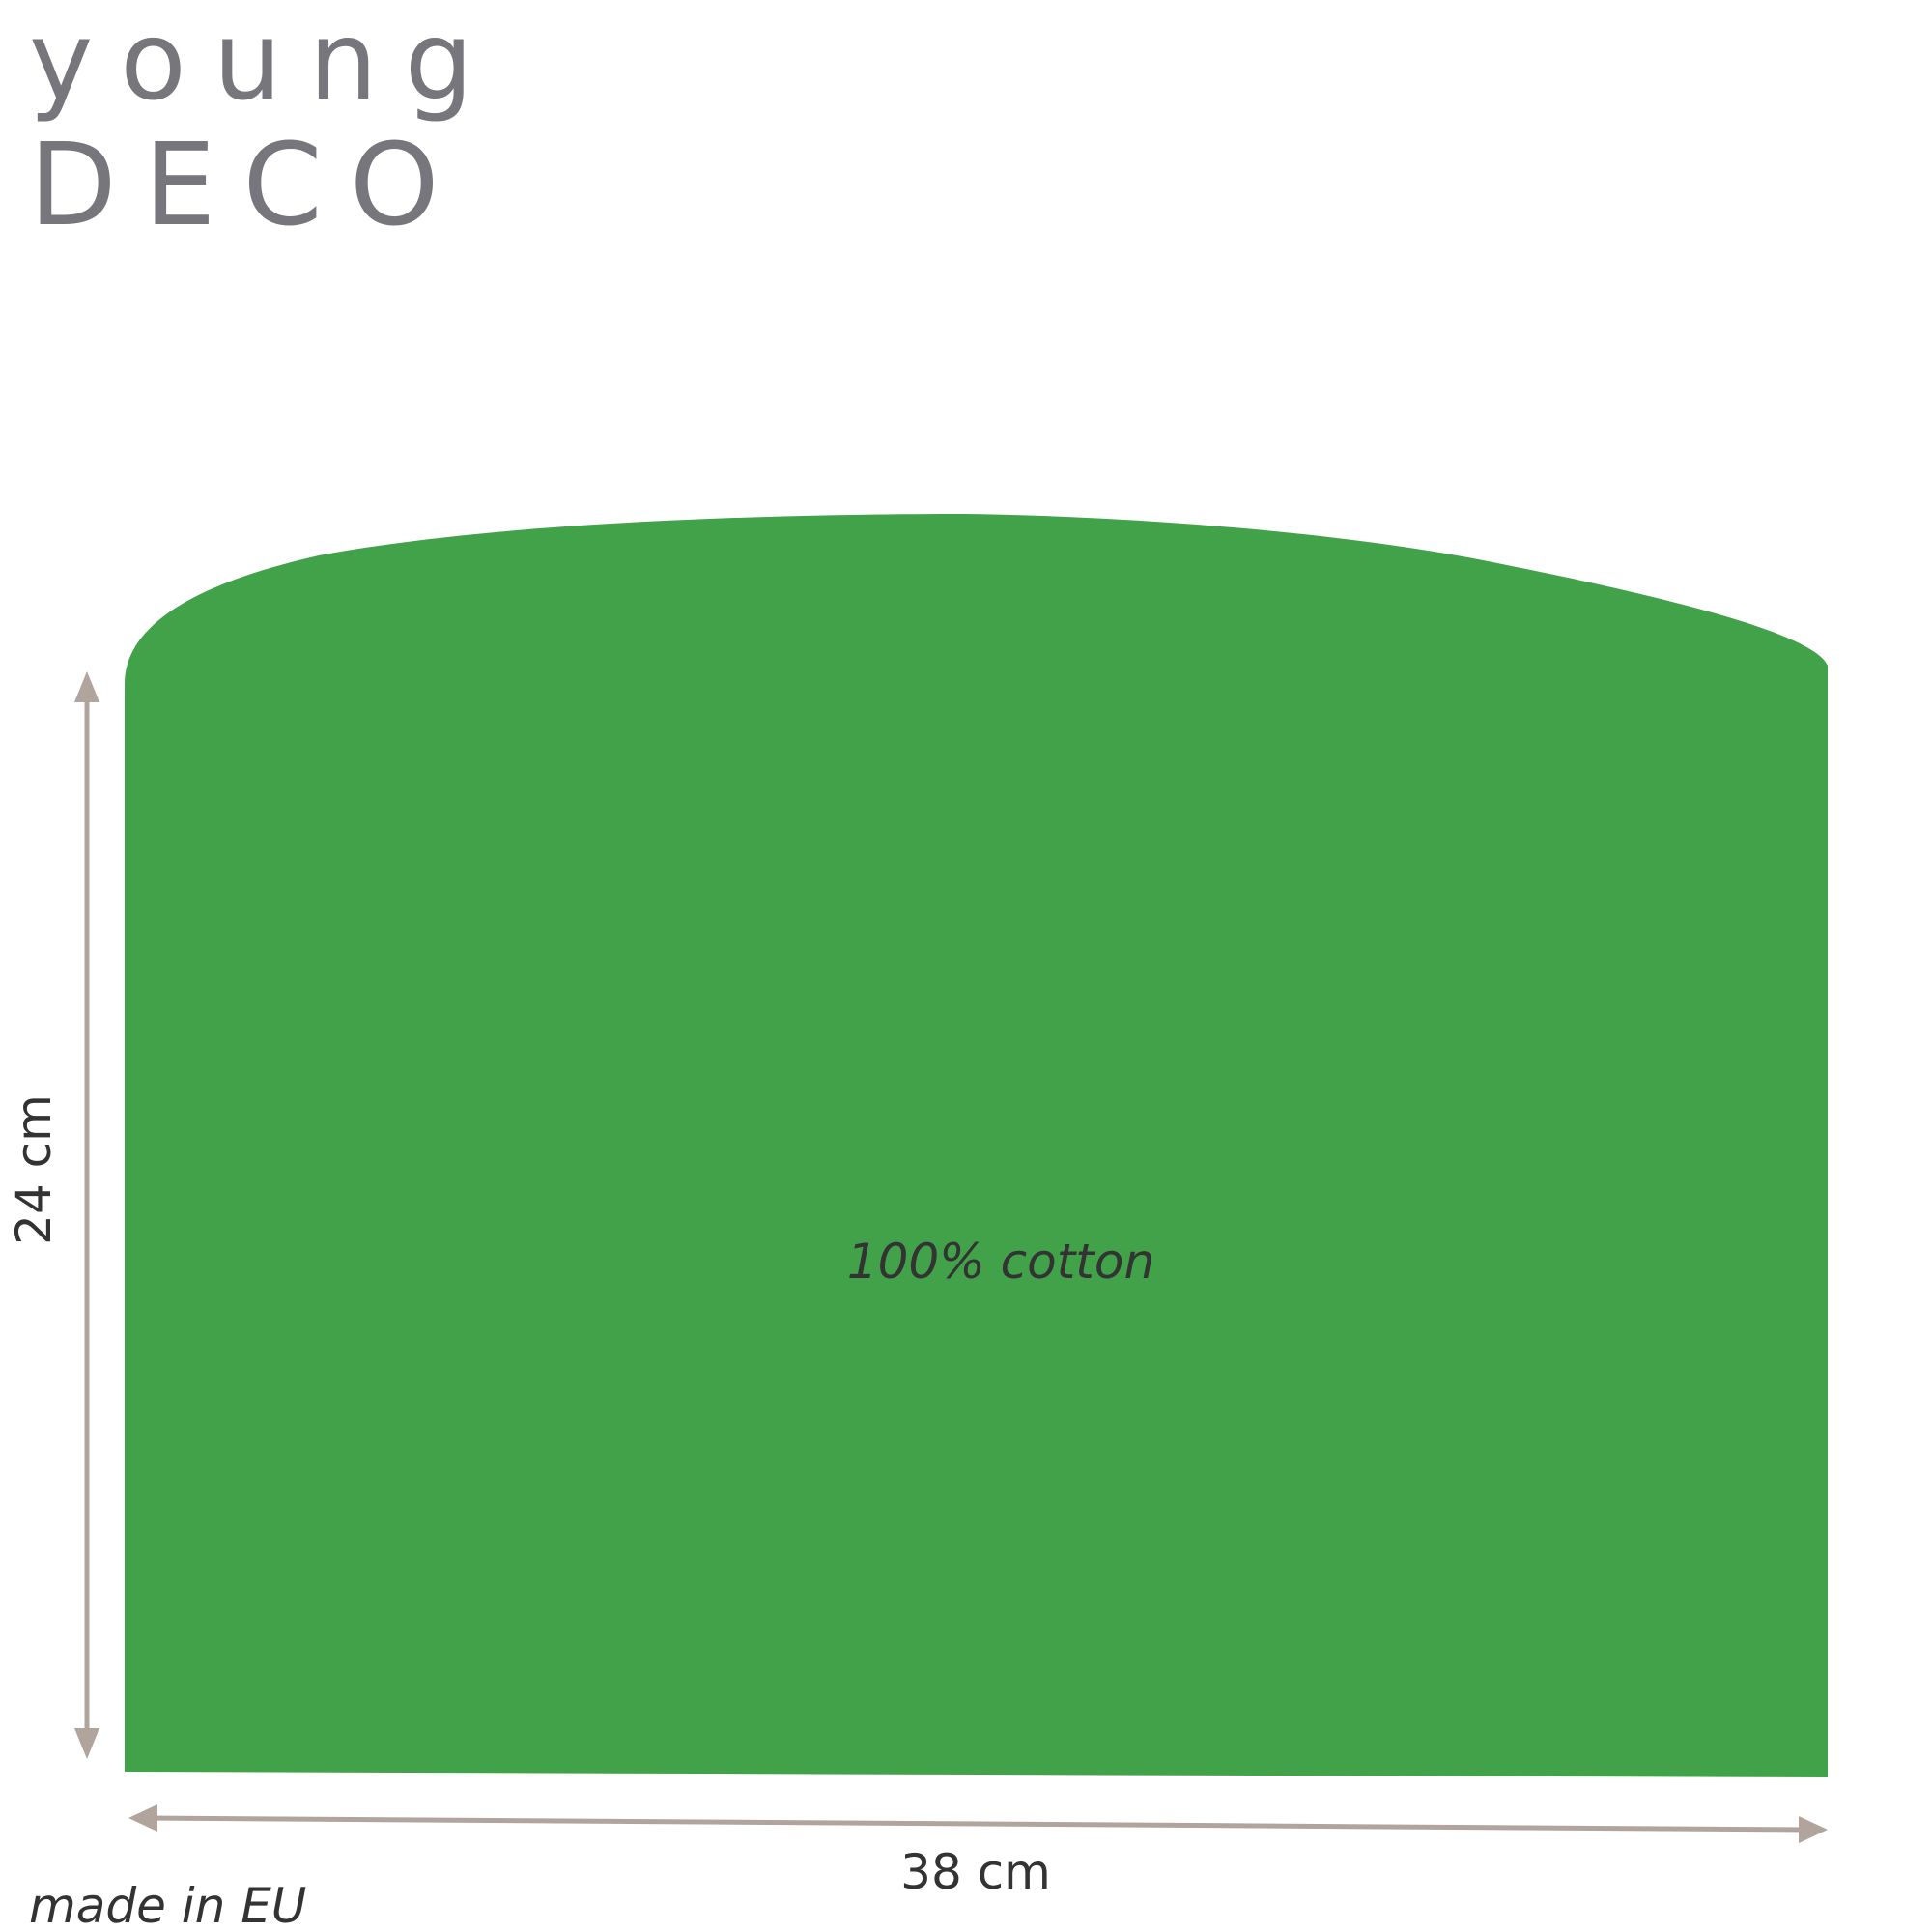 The height and width of the screenshot is (1932, 1932). What do you see at coordinates (167, 1905) in the screenshot?
I see `origin-label: made in EU` at bounding box center [167, 1905].